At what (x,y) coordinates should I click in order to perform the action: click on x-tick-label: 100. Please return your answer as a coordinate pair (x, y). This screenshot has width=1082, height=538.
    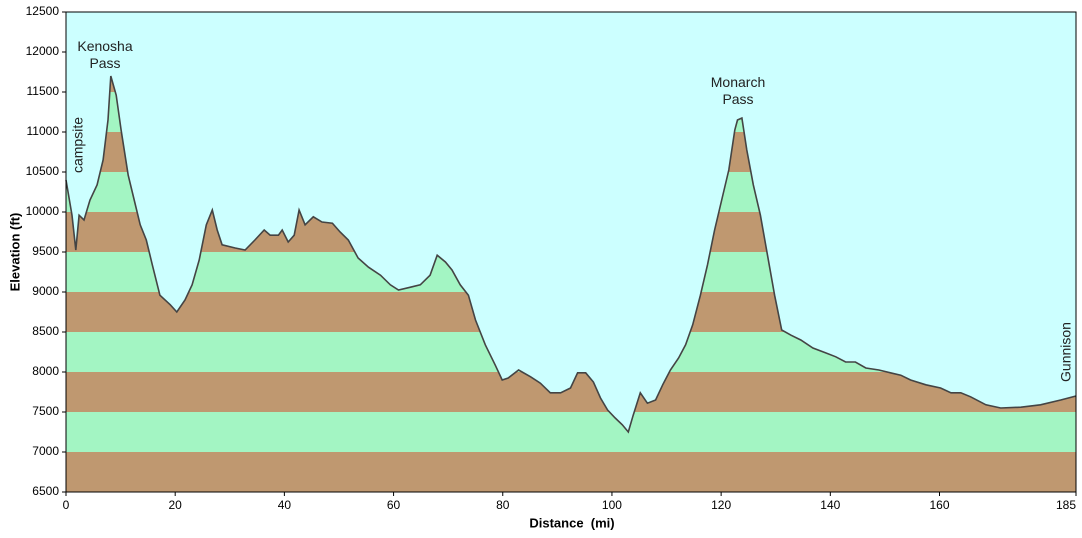
    Looking at the image, I should click on (612, 505).